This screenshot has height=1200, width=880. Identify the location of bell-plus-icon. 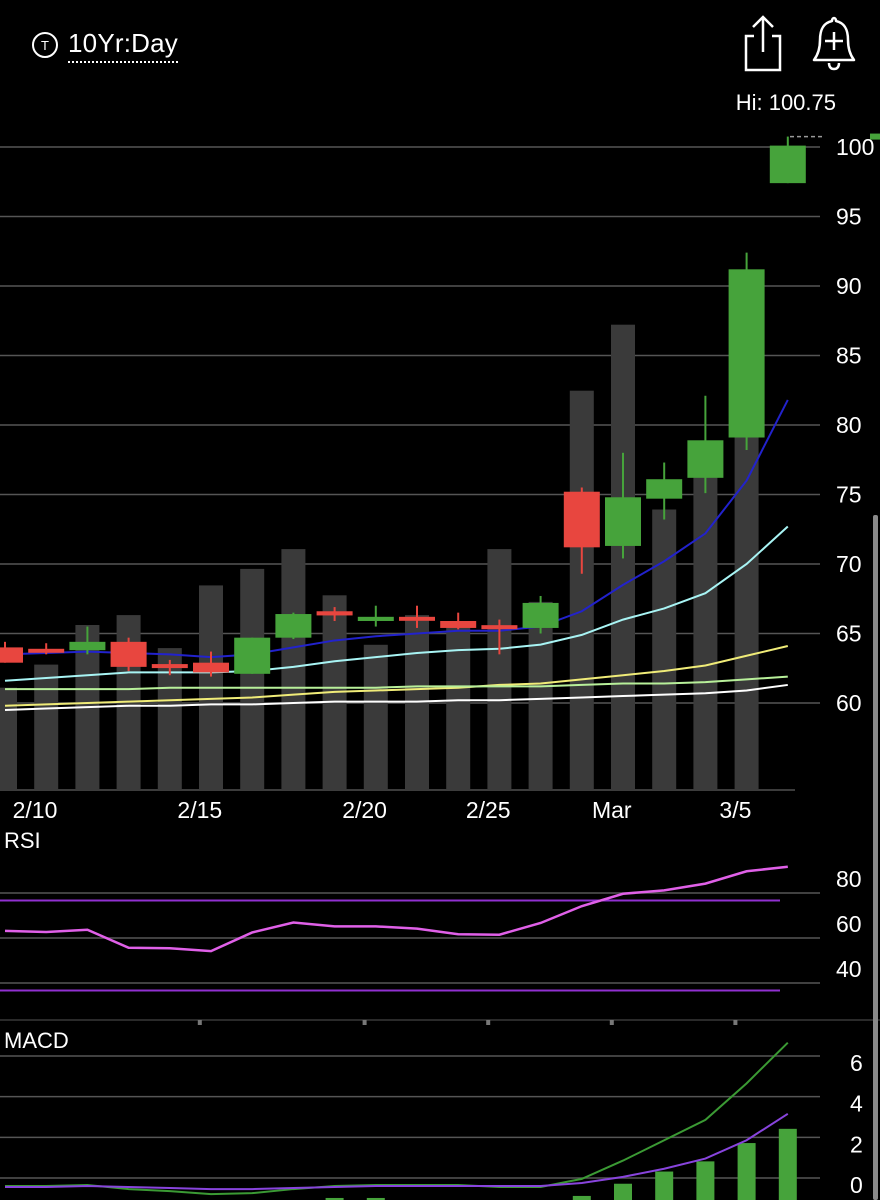
(833, 44).